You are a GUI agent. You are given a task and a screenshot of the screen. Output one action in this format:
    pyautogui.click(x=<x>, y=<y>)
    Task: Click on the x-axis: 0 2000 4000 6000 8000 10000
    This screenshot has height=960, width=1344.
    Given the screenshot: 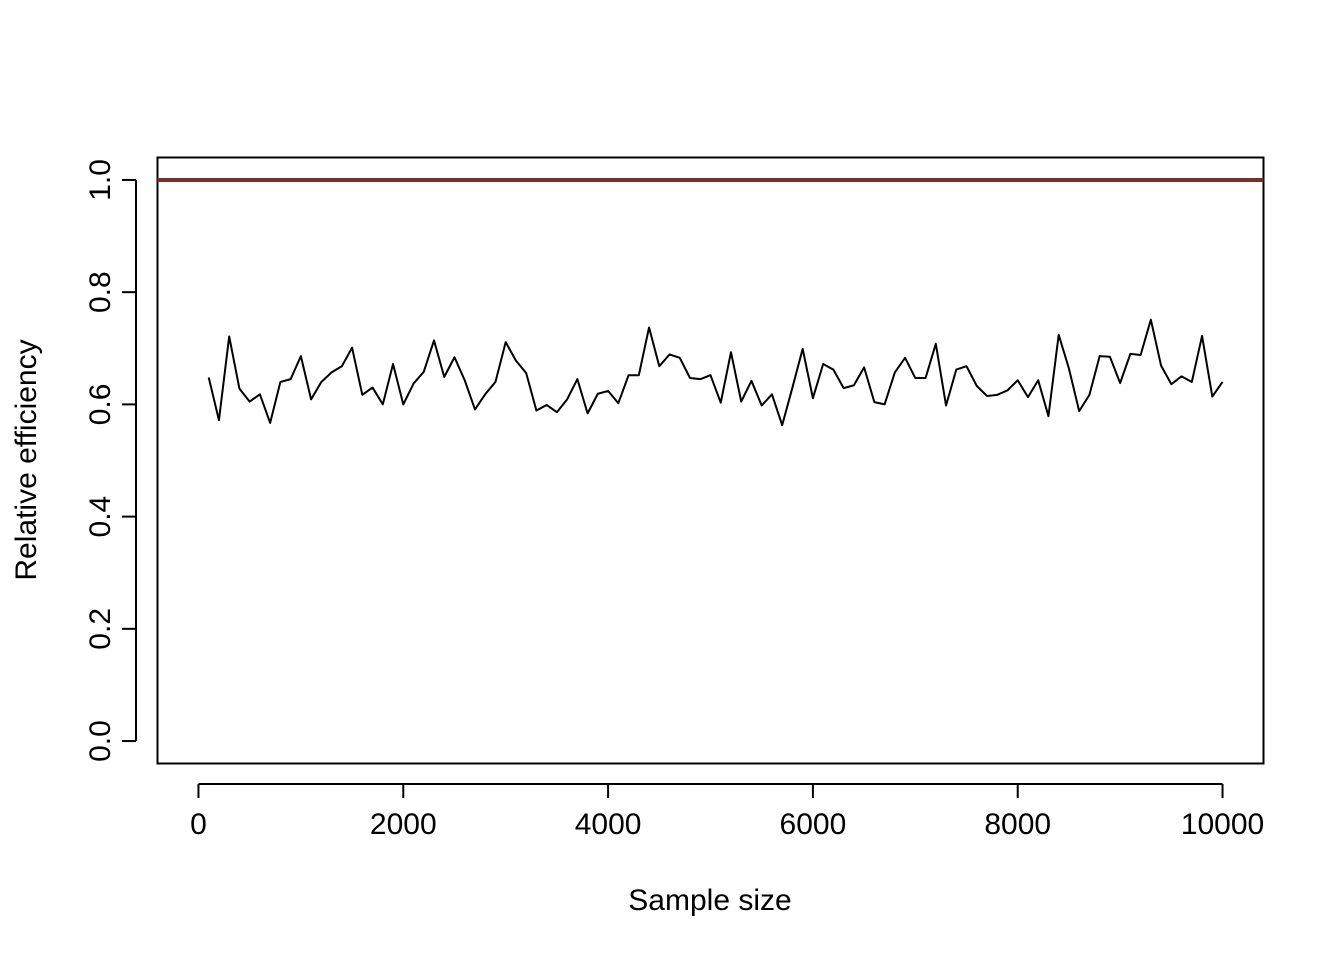 What is the action you would take?
    pyautogui.click(x=727, y=812)
    